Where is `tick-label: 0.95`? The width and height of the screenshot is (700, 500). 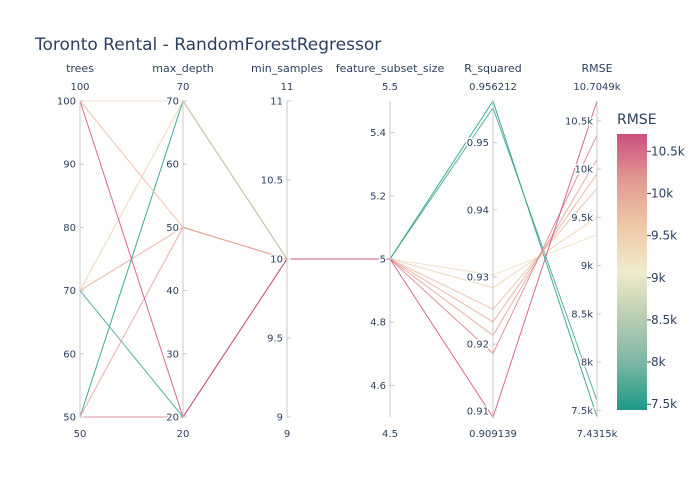 tick-label: 0.95 is located at coordinates (478, 143).